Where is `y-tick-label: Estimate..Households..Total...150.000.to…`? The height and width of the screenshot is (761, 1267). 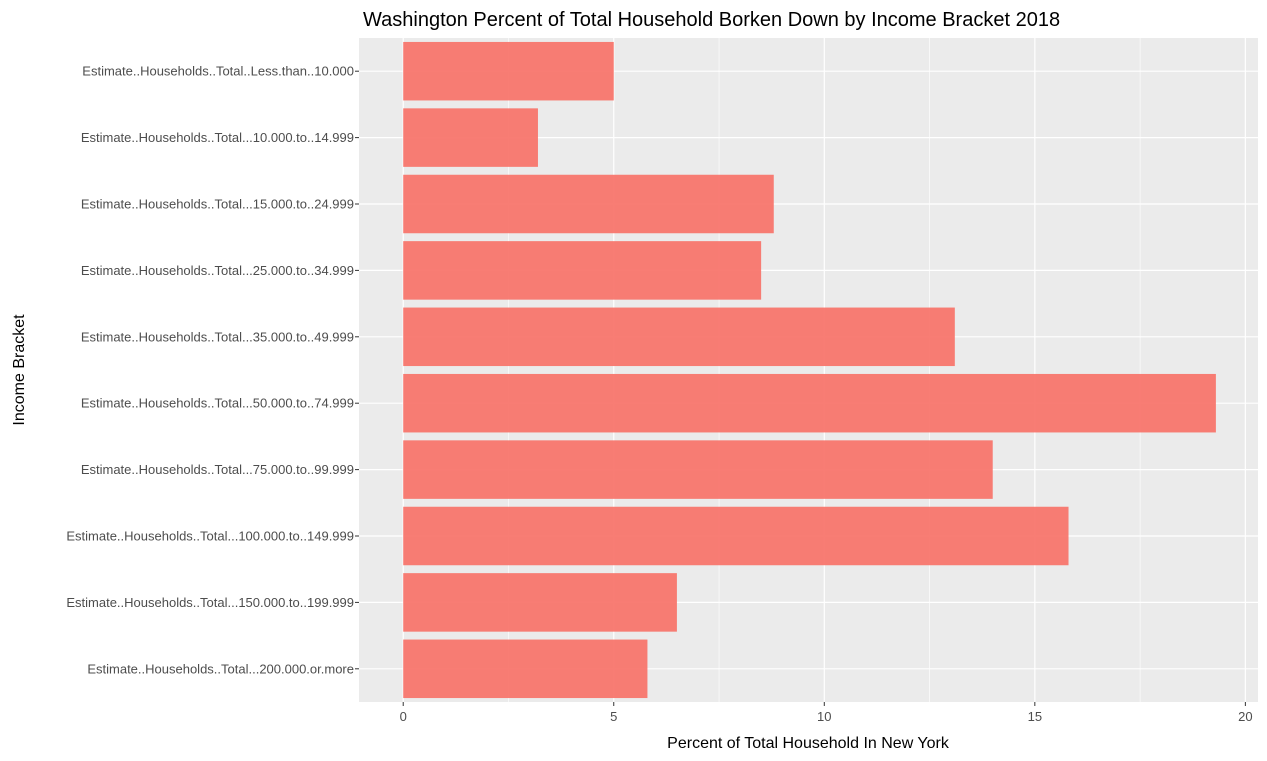
y-tick-label: Estimate..Households..Total...150.000.to… is located at coordinates (210, 602).